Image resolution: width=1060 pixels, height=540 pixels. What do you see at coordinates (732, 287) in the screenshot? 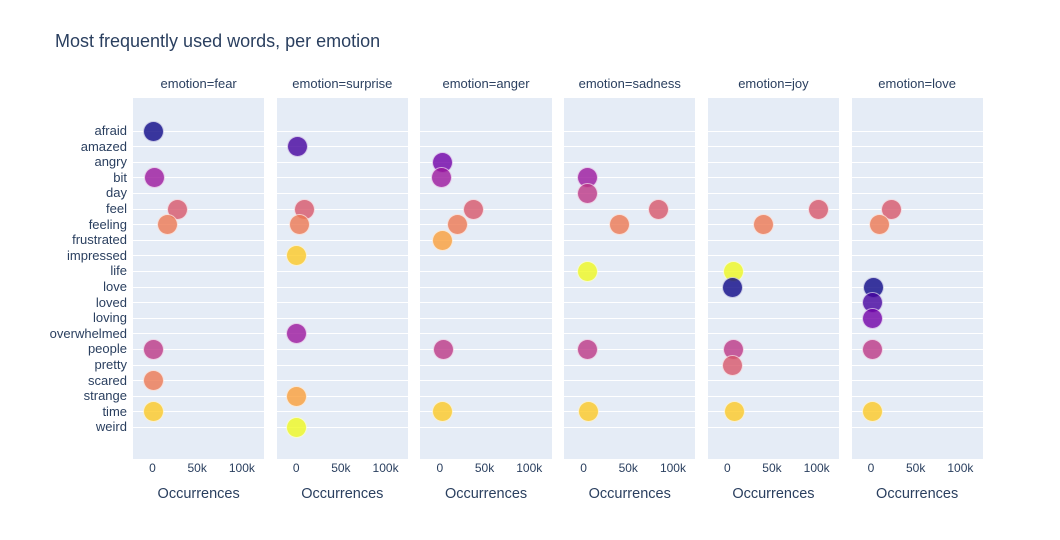
I see `point-love` at bounding box center [732, 287].